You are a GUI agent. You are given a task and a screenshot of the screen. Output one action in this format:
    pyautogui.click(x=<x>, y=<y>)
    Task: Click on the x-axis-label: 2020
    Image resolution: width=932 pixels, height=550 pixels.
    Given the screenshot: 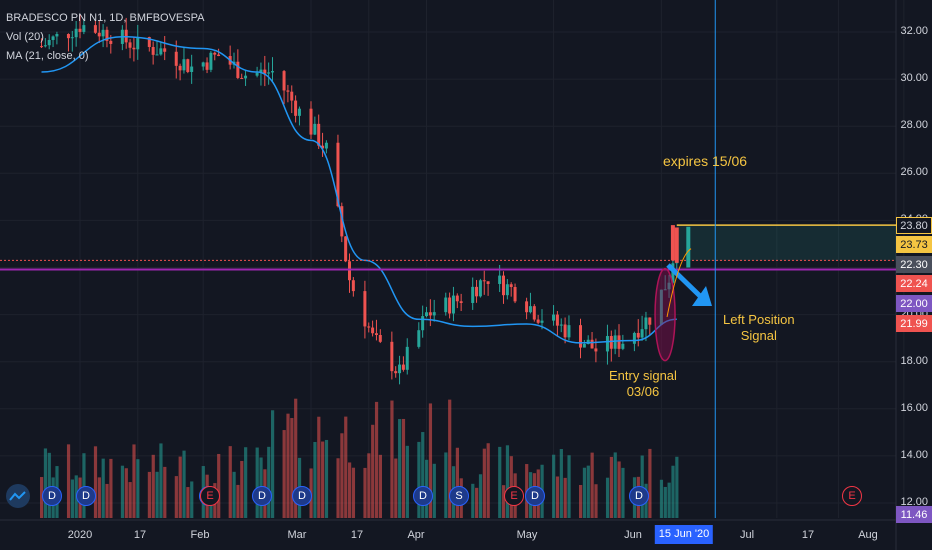 What is the action you would take?
    pyautogui.click(x=80, y=535)
    